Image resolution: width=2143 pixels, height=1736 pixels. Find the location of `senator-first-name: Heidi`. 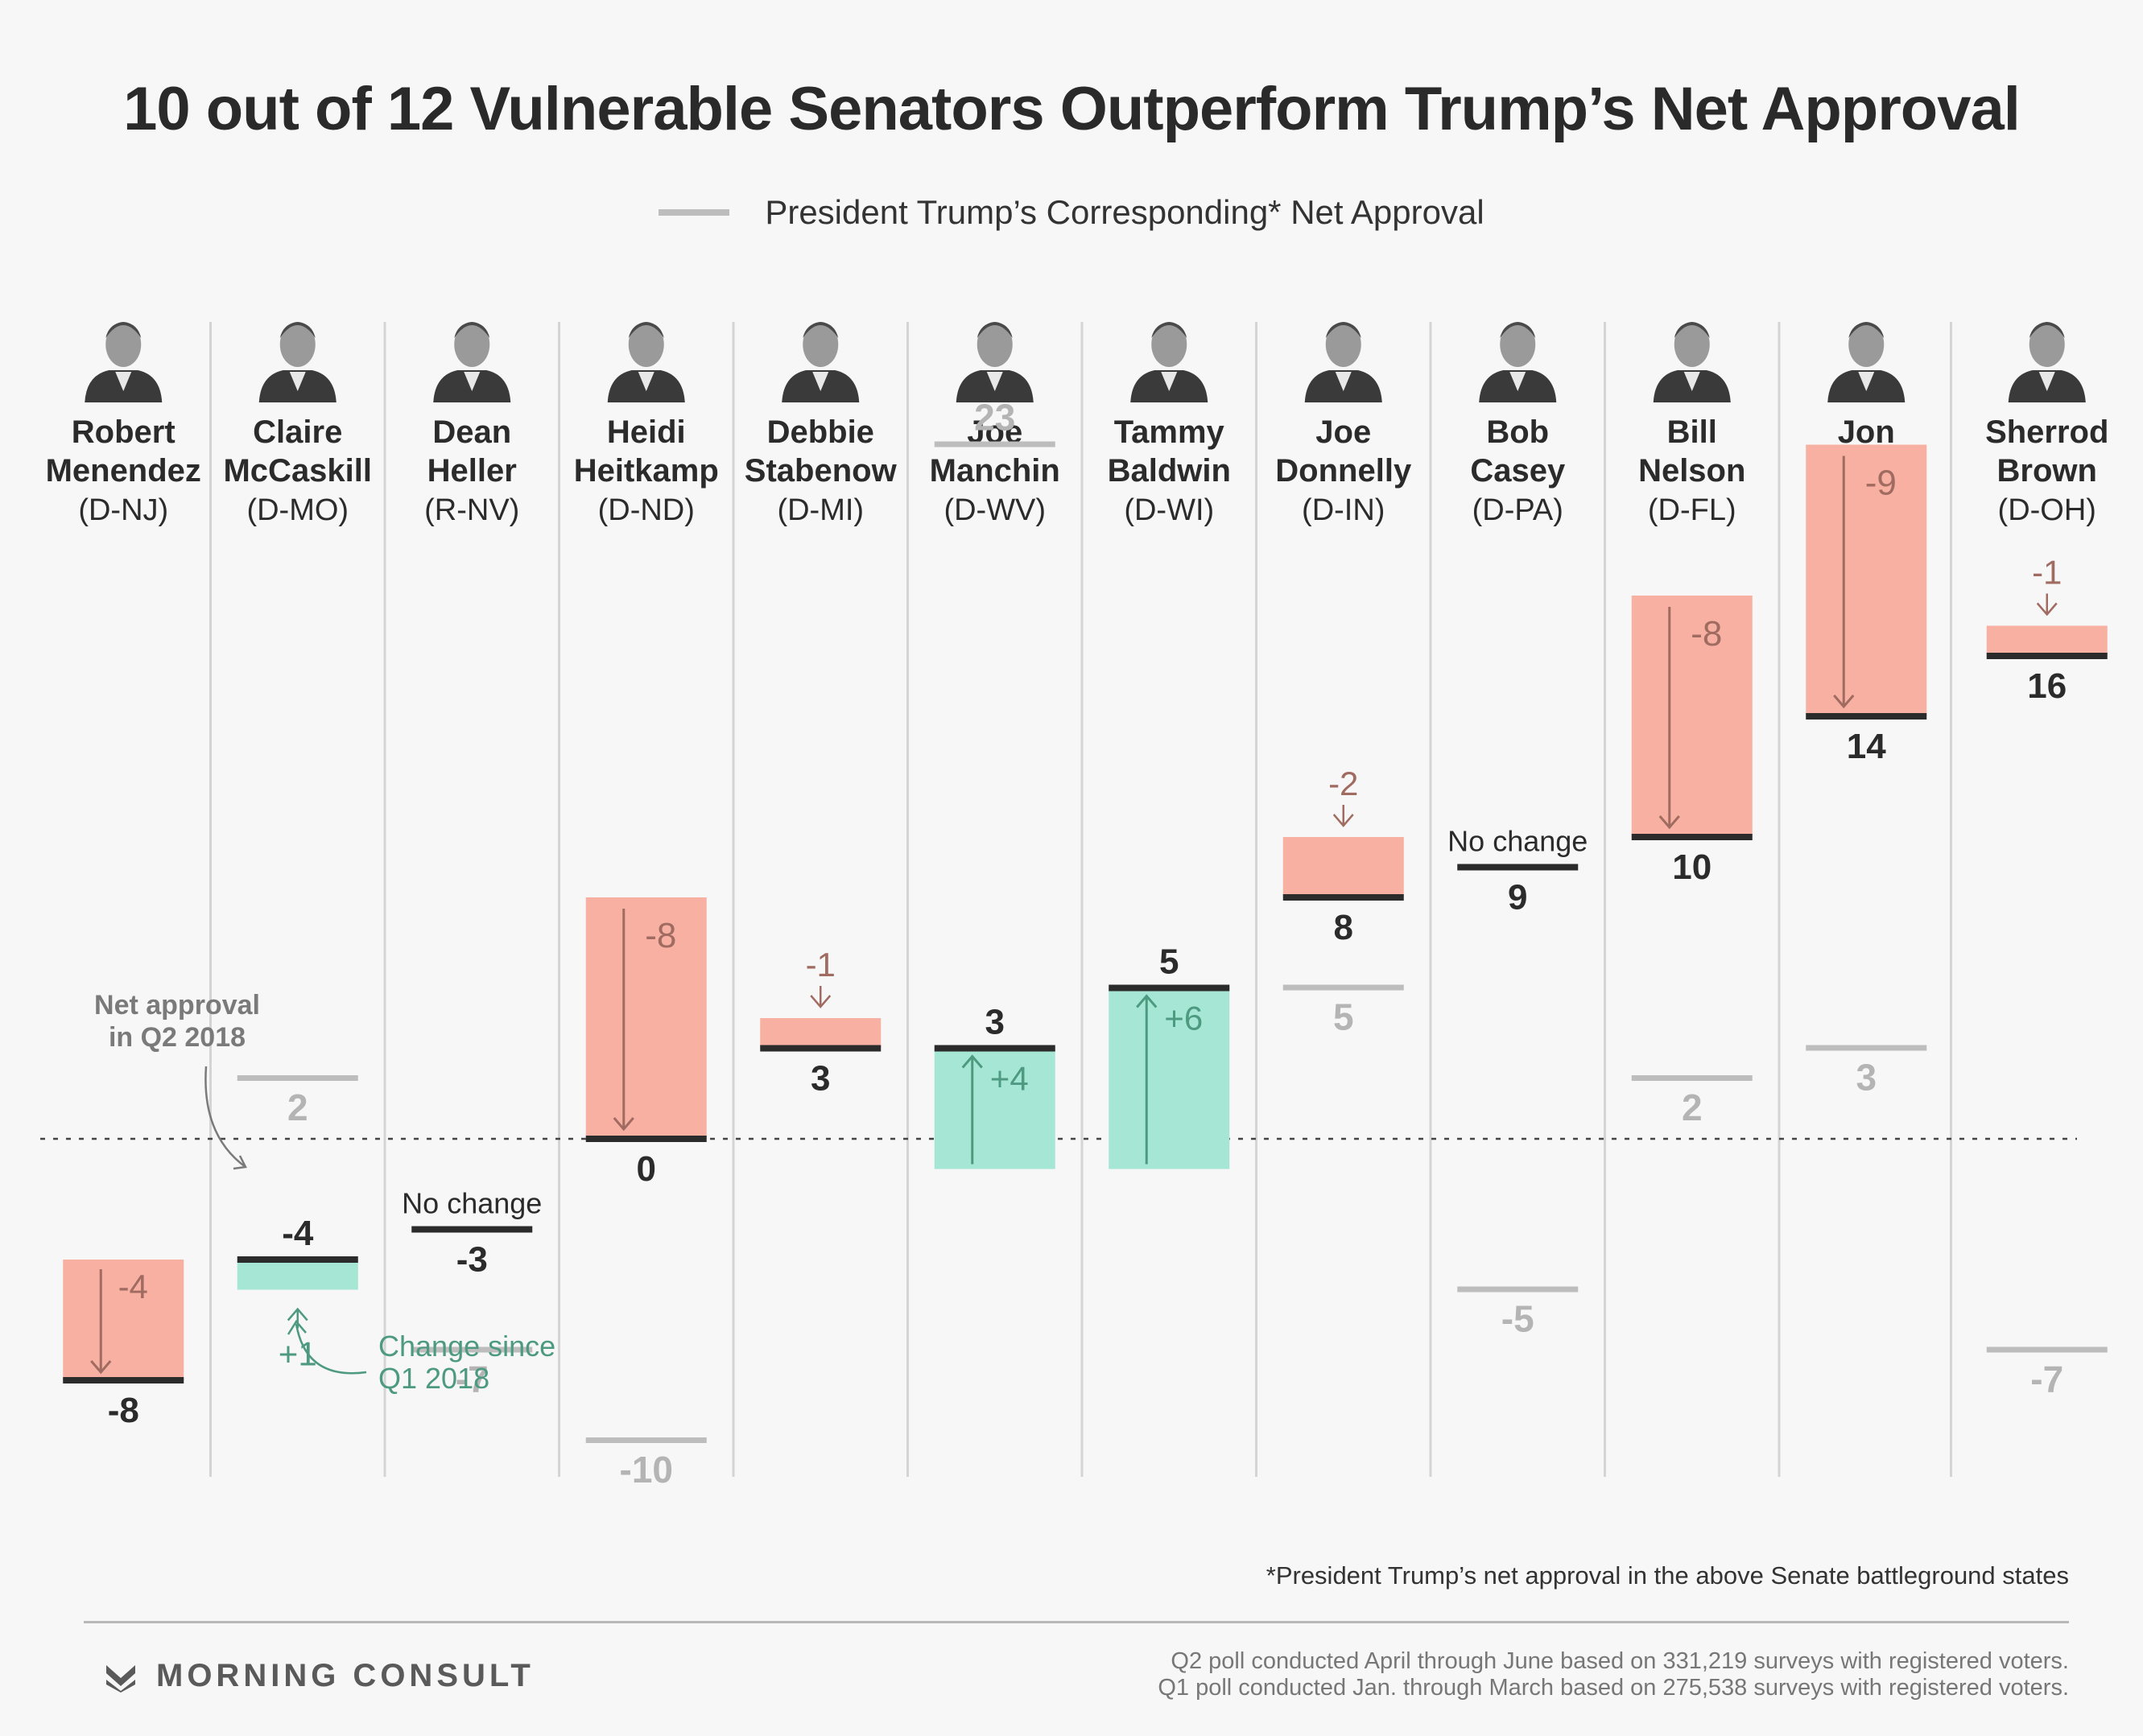

senator-first-name: Heidi is located at coordinates (646, 432).